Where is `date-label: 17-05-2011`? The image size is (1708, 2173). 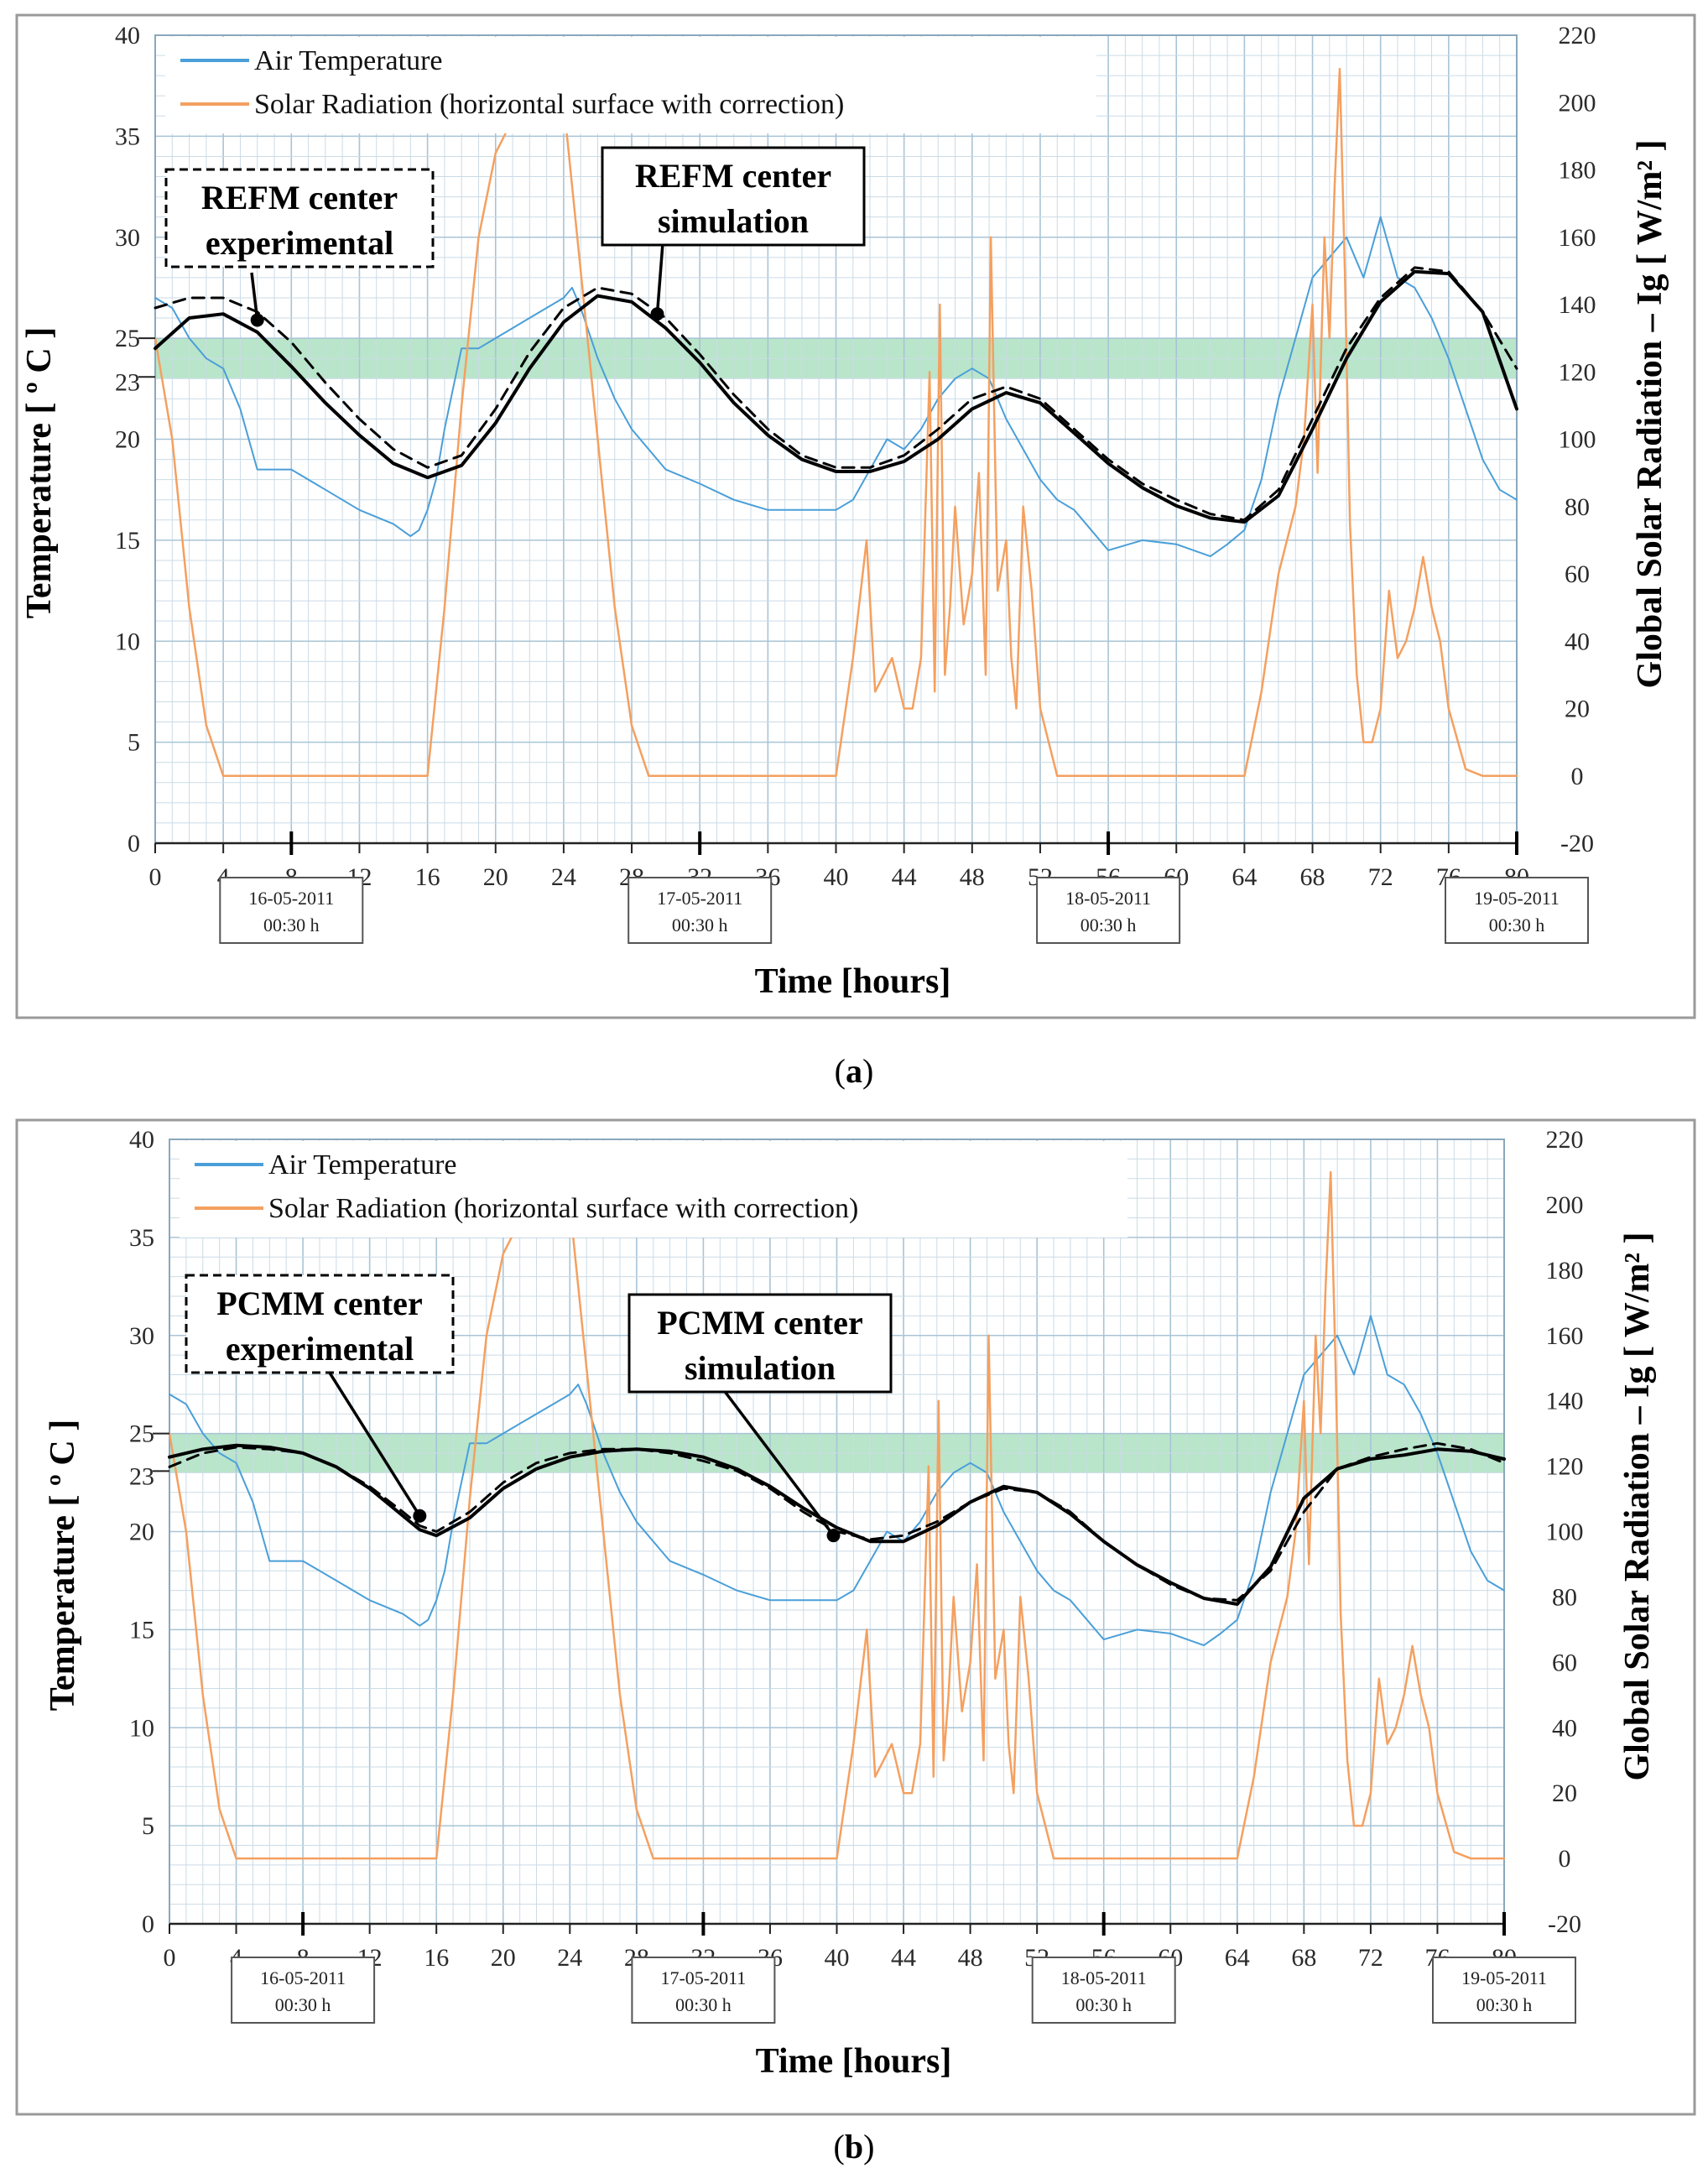
date-label: 17-05-2011 is located at coordinates (699, 898).